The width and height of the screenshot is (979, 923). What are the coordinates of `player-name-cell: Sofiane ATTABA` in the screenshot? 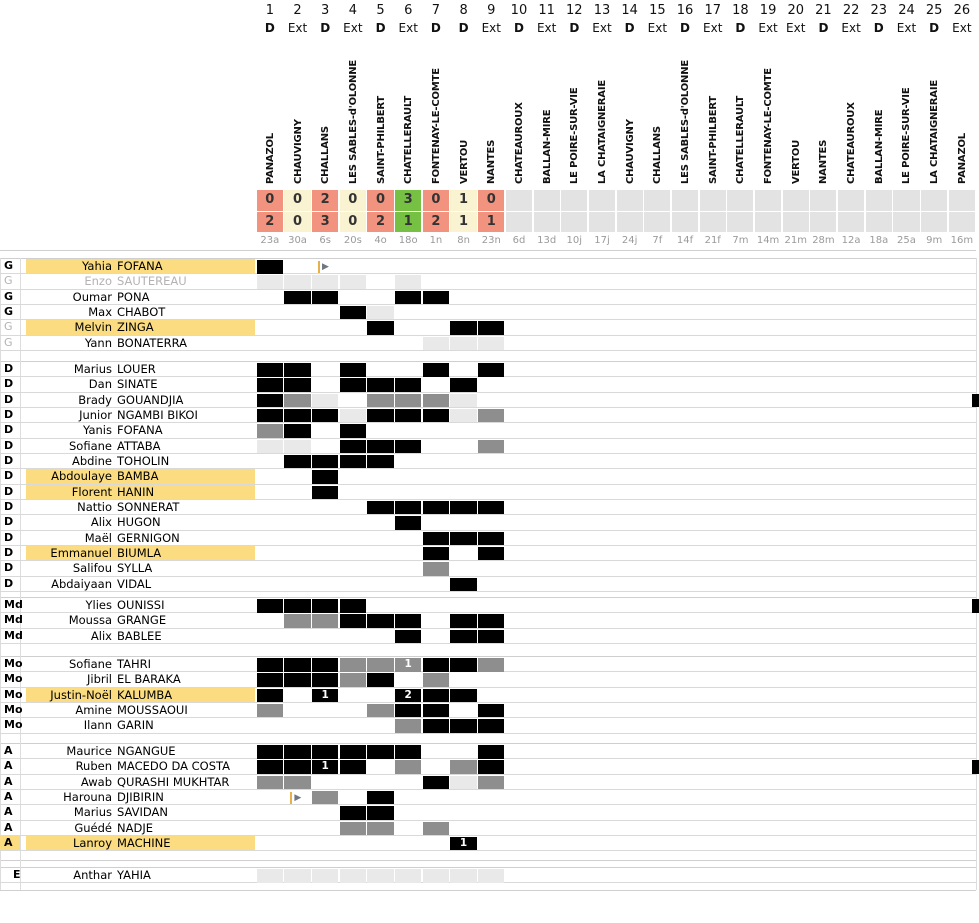 It's located at (140, 446).